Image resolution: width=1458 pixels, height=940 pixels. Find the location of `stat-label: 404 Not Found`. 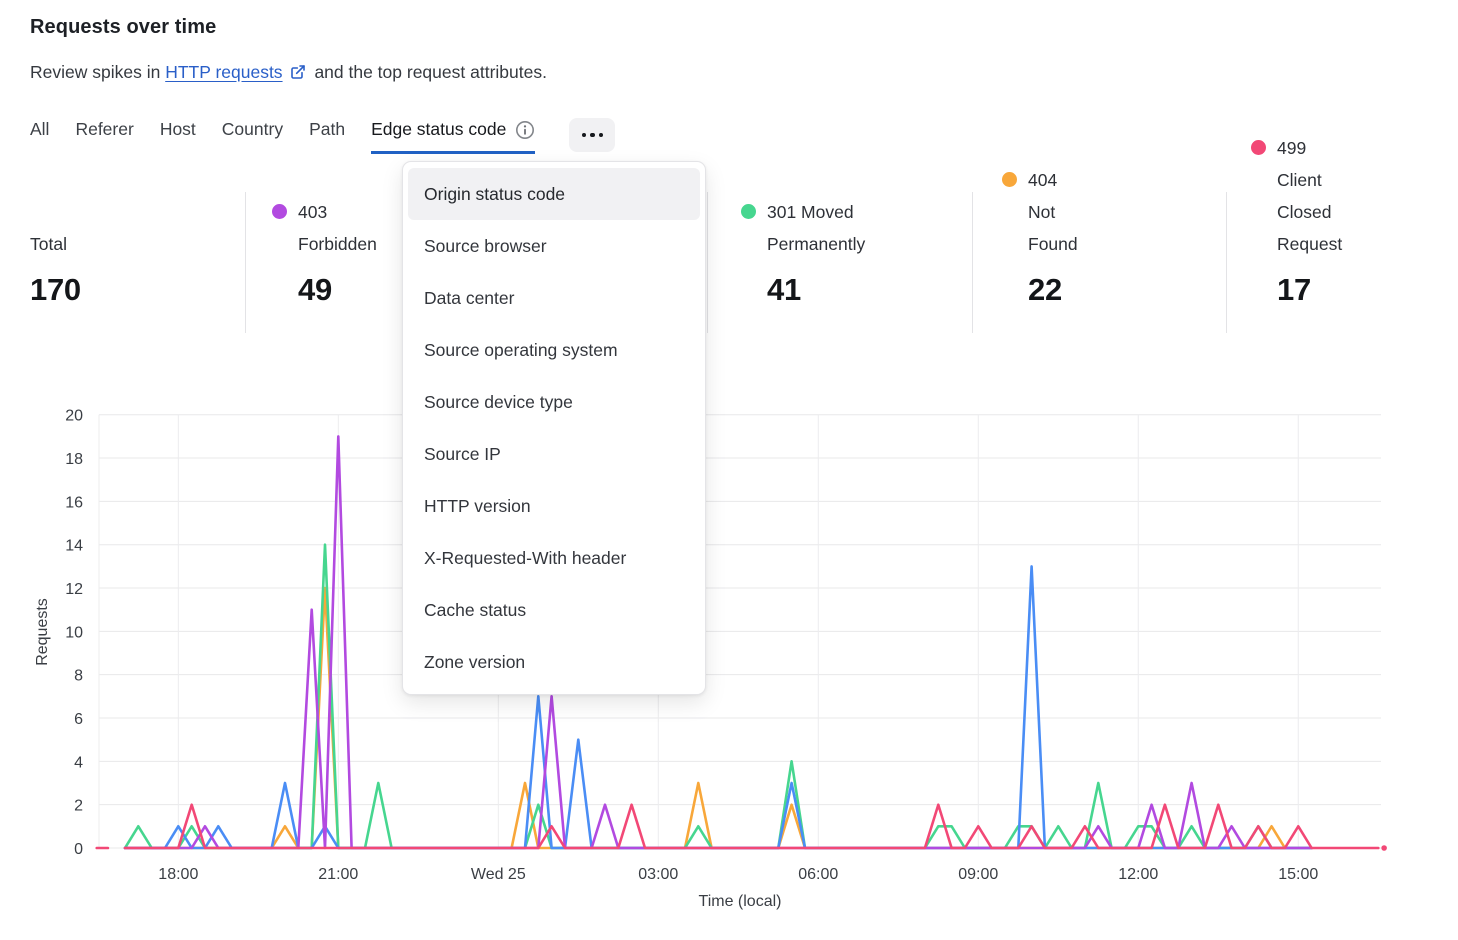

stat-label: 404 Not Found is located at coordinates (1053, 212).